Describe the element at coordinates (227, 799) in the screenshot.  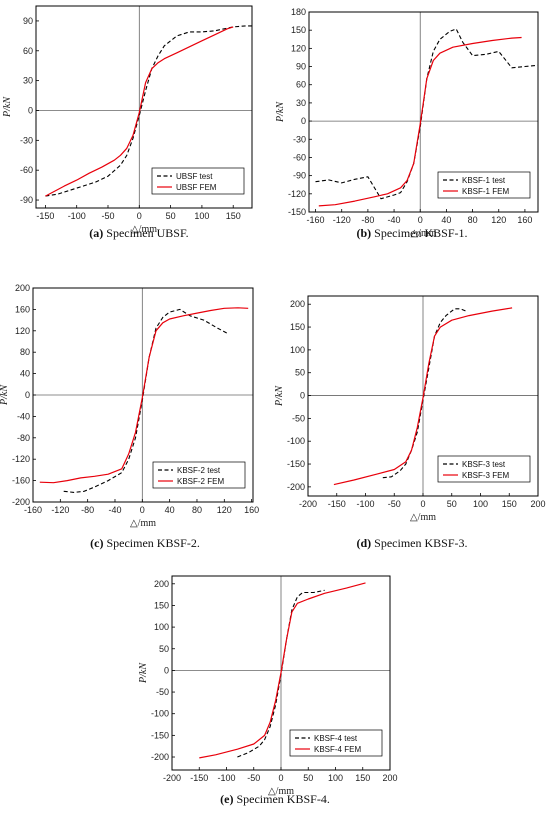
I see `caption-letter: (e)` at that location.